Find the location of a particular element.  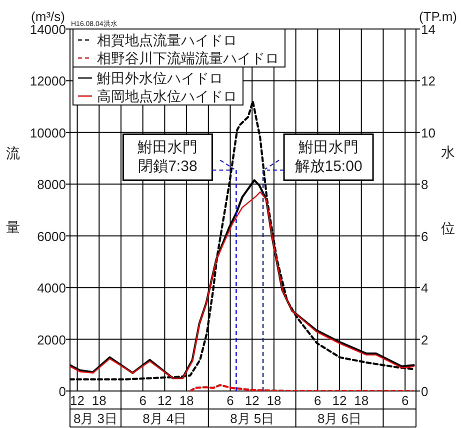

text: 8月 6日 is located at coordinates (339, 418).